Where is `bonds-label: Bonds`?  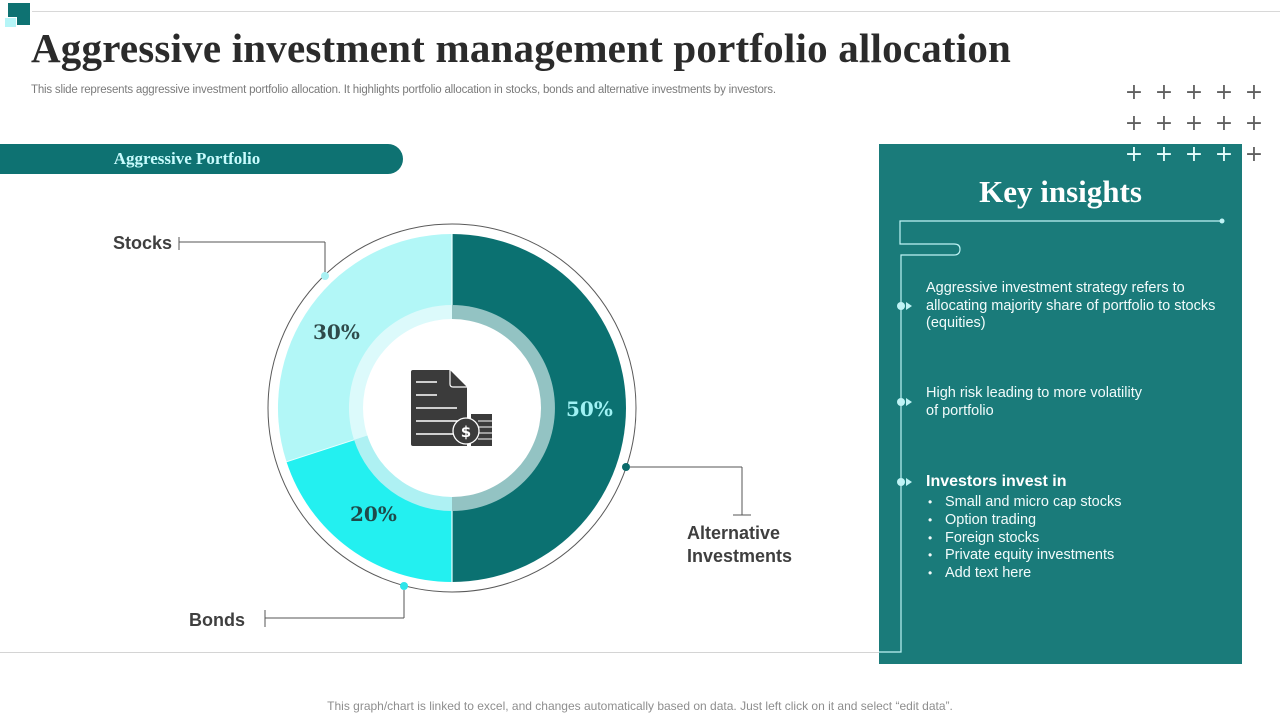
bonds-label: Bonds is located at coordinates (217, 620).